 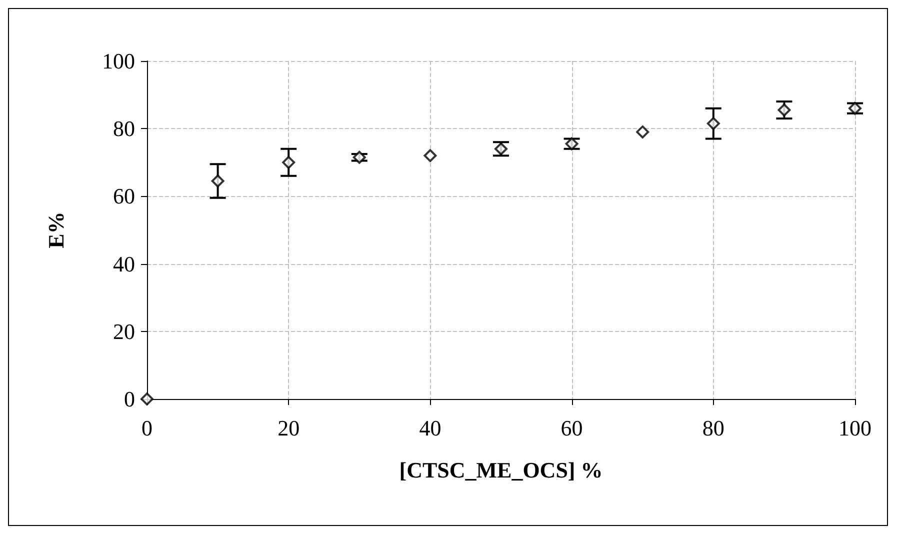 What do you see at coordinates (56, 230) in the screenshot?
I see `y-axis-title: E%` at bounding box center [56, 230].